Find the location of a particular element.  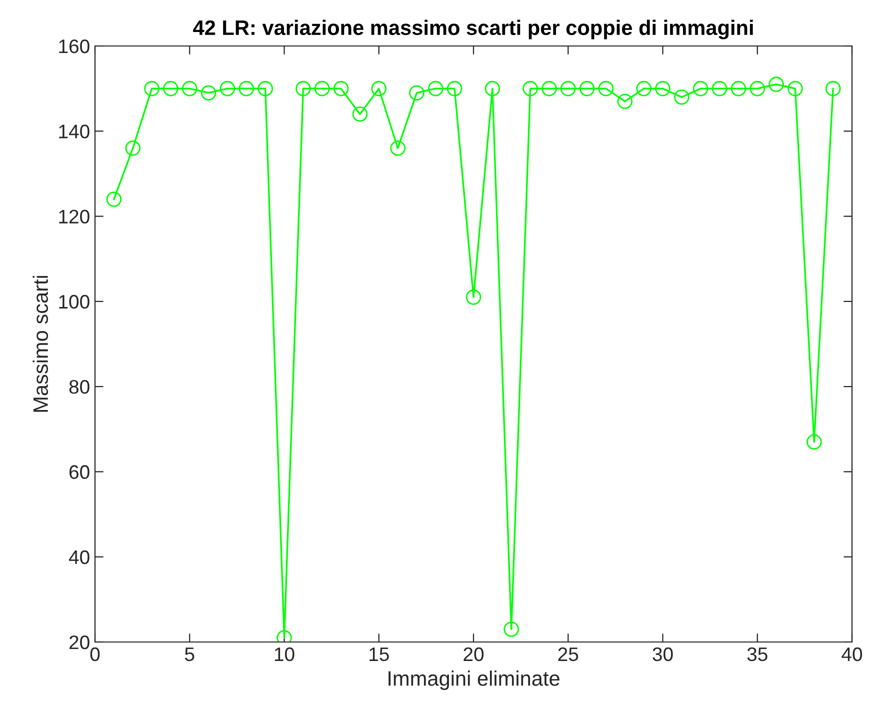

y-tick-label: 40 is located at coordinates (79, 557).